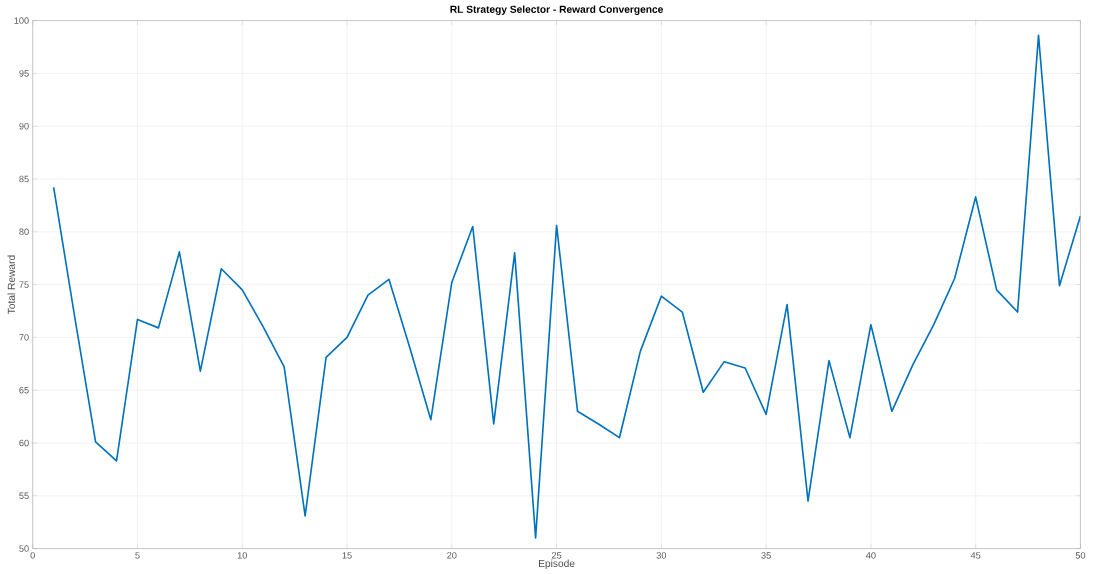 This screenshot has width=1093, height=574. I want to click on x-tick-label: 30, so click(661, 555).